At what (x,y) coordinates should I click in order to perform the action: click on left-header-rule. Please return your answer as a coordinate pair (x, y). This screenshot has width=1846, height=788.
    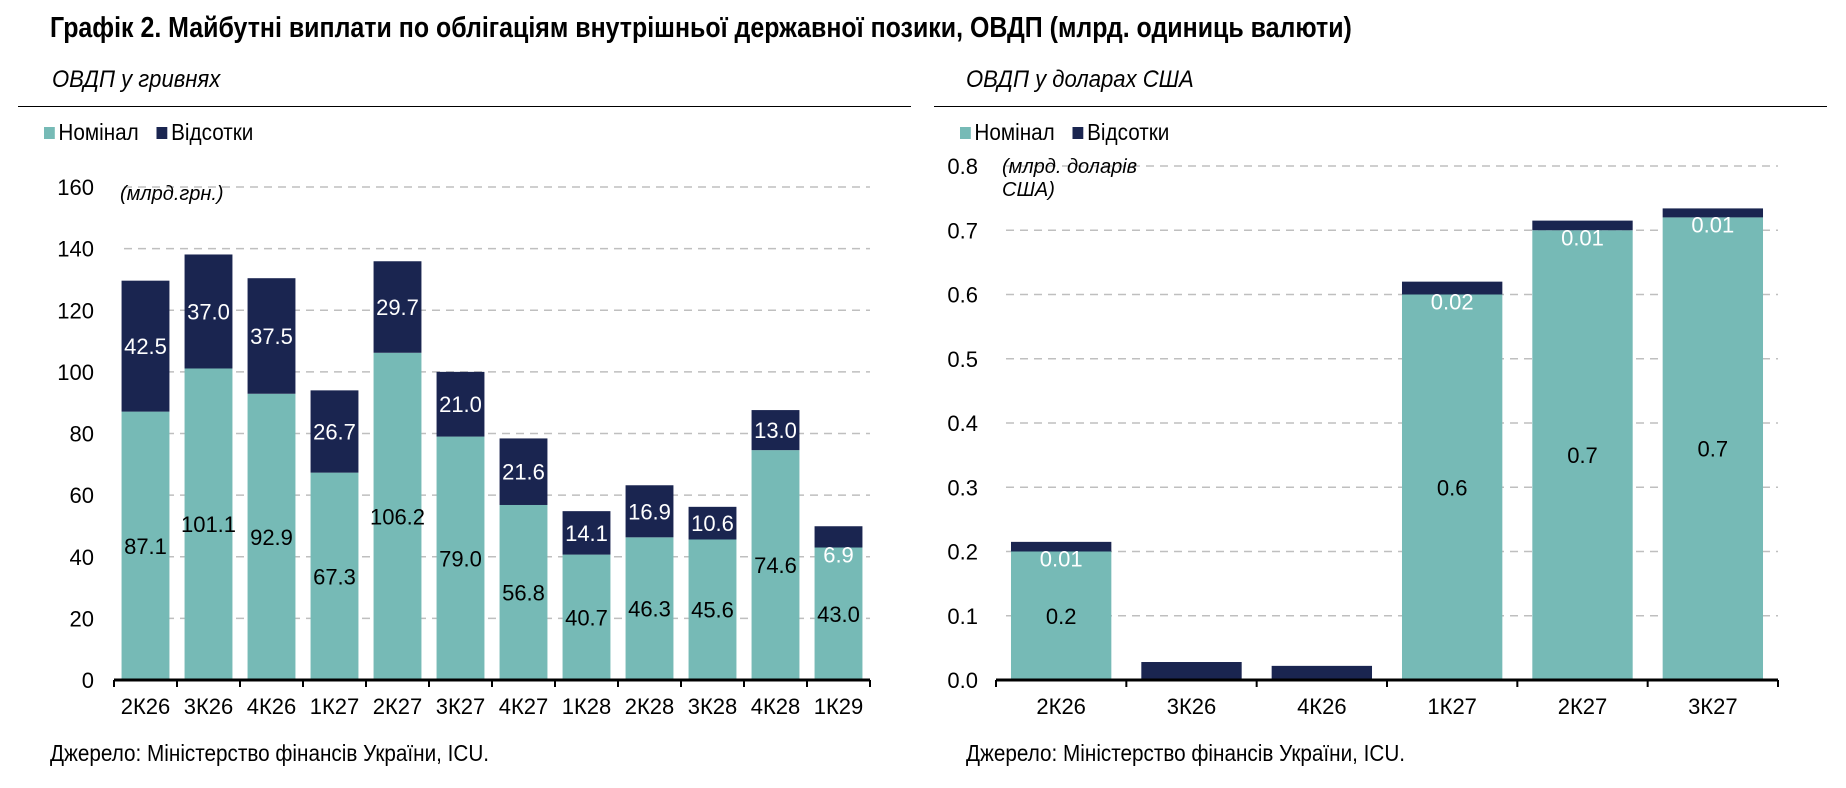
    Looking at the image, I should click on (464, 106).